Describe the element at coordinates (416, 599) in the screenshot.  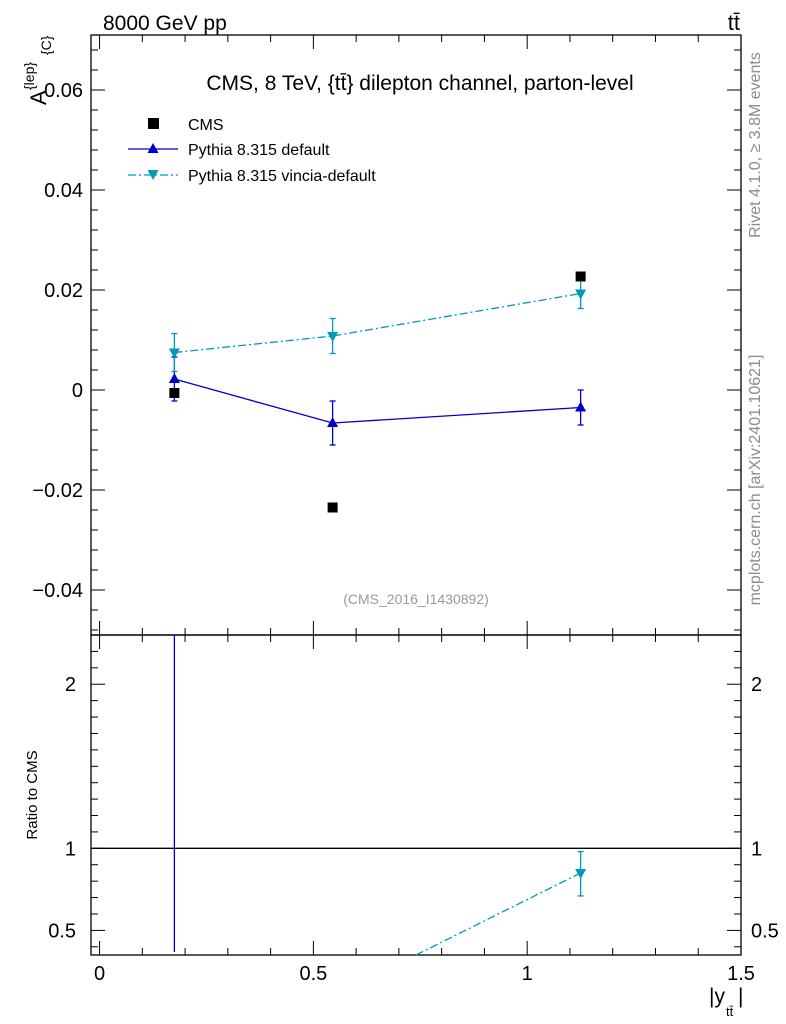
I see `analysis-watermark: (CMS_2016_I1430892)` at that location.